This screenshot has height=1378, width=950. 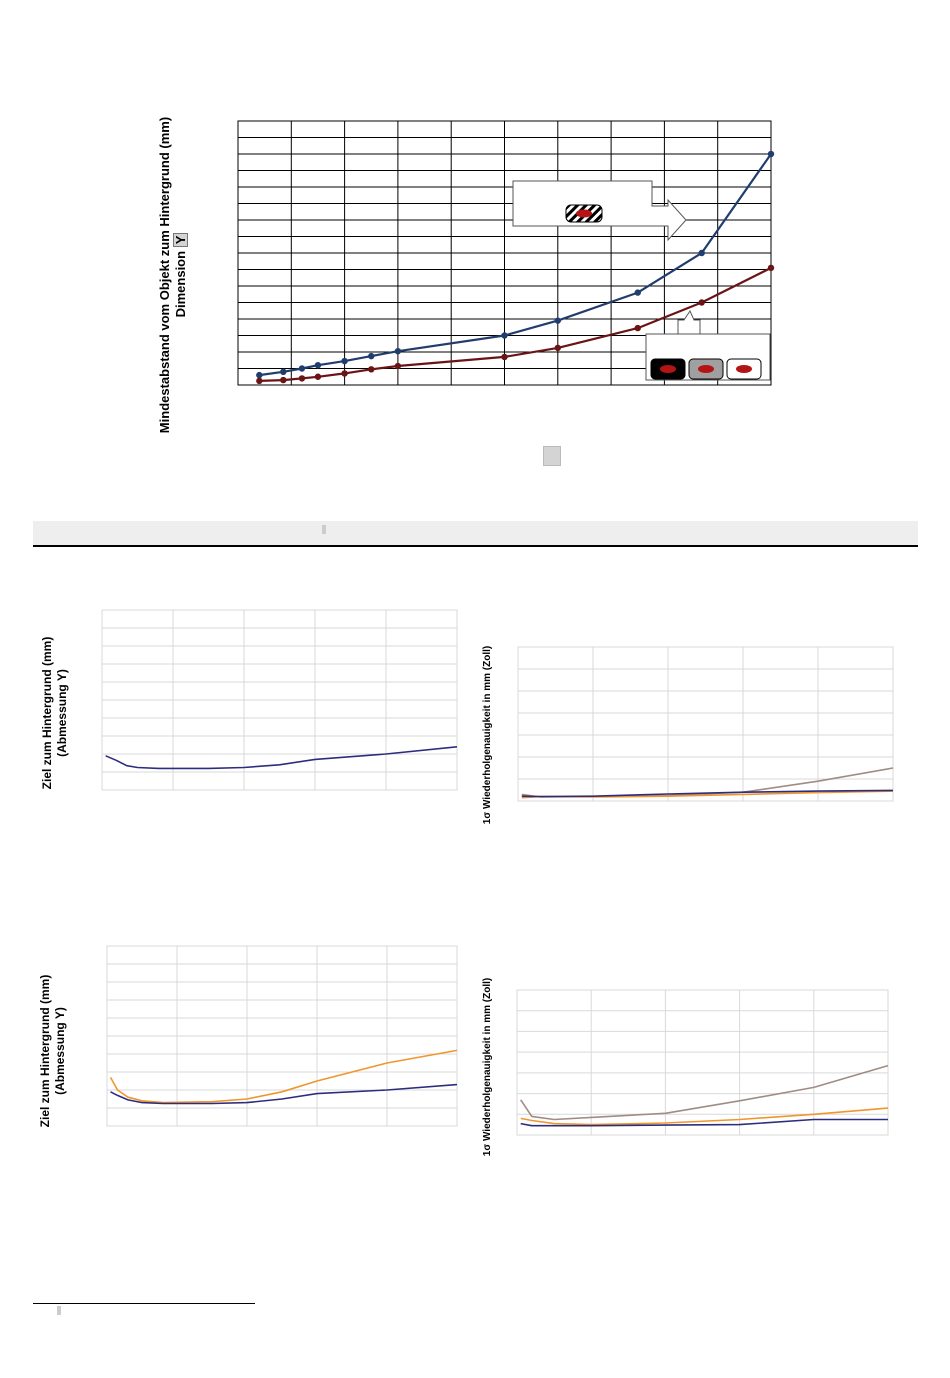 I want to click on left_bottom-grid, so click(x=282, y=1036).